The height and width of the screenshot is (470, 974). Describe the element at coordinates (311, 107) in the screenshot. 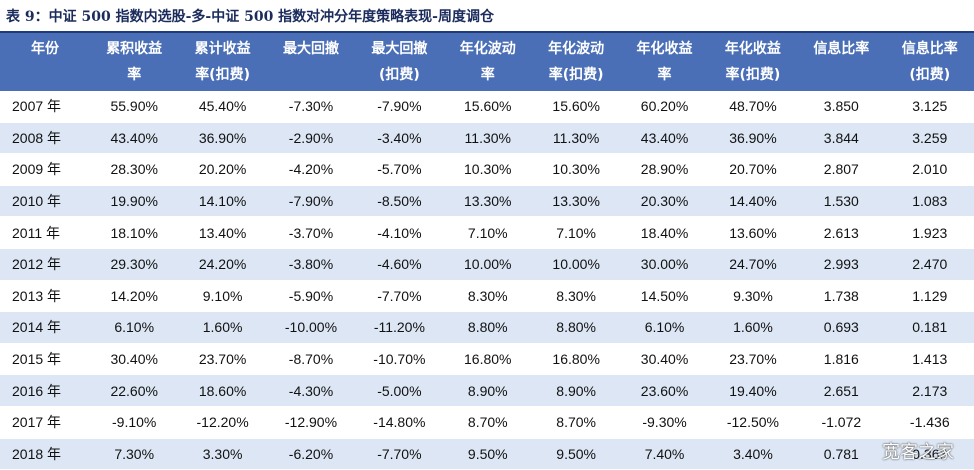

I see `value-cell: -7.30%` at that location.